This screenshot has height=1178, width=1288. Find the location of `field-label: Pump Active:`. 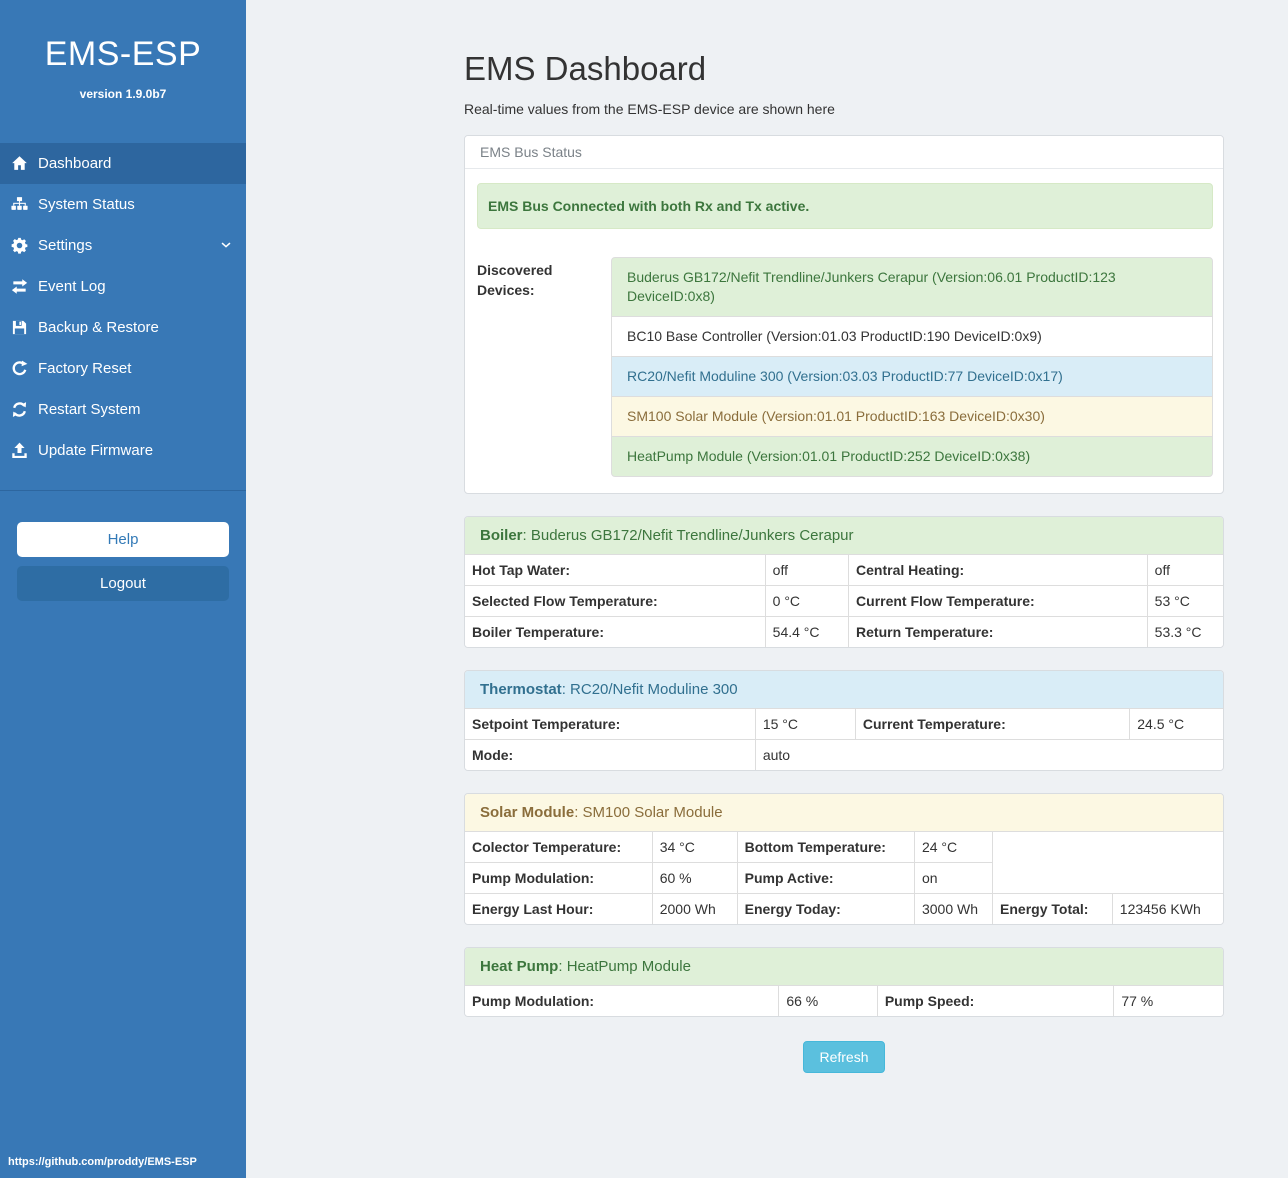

field-label: Pump Active: is located at coordinates (825, 878).